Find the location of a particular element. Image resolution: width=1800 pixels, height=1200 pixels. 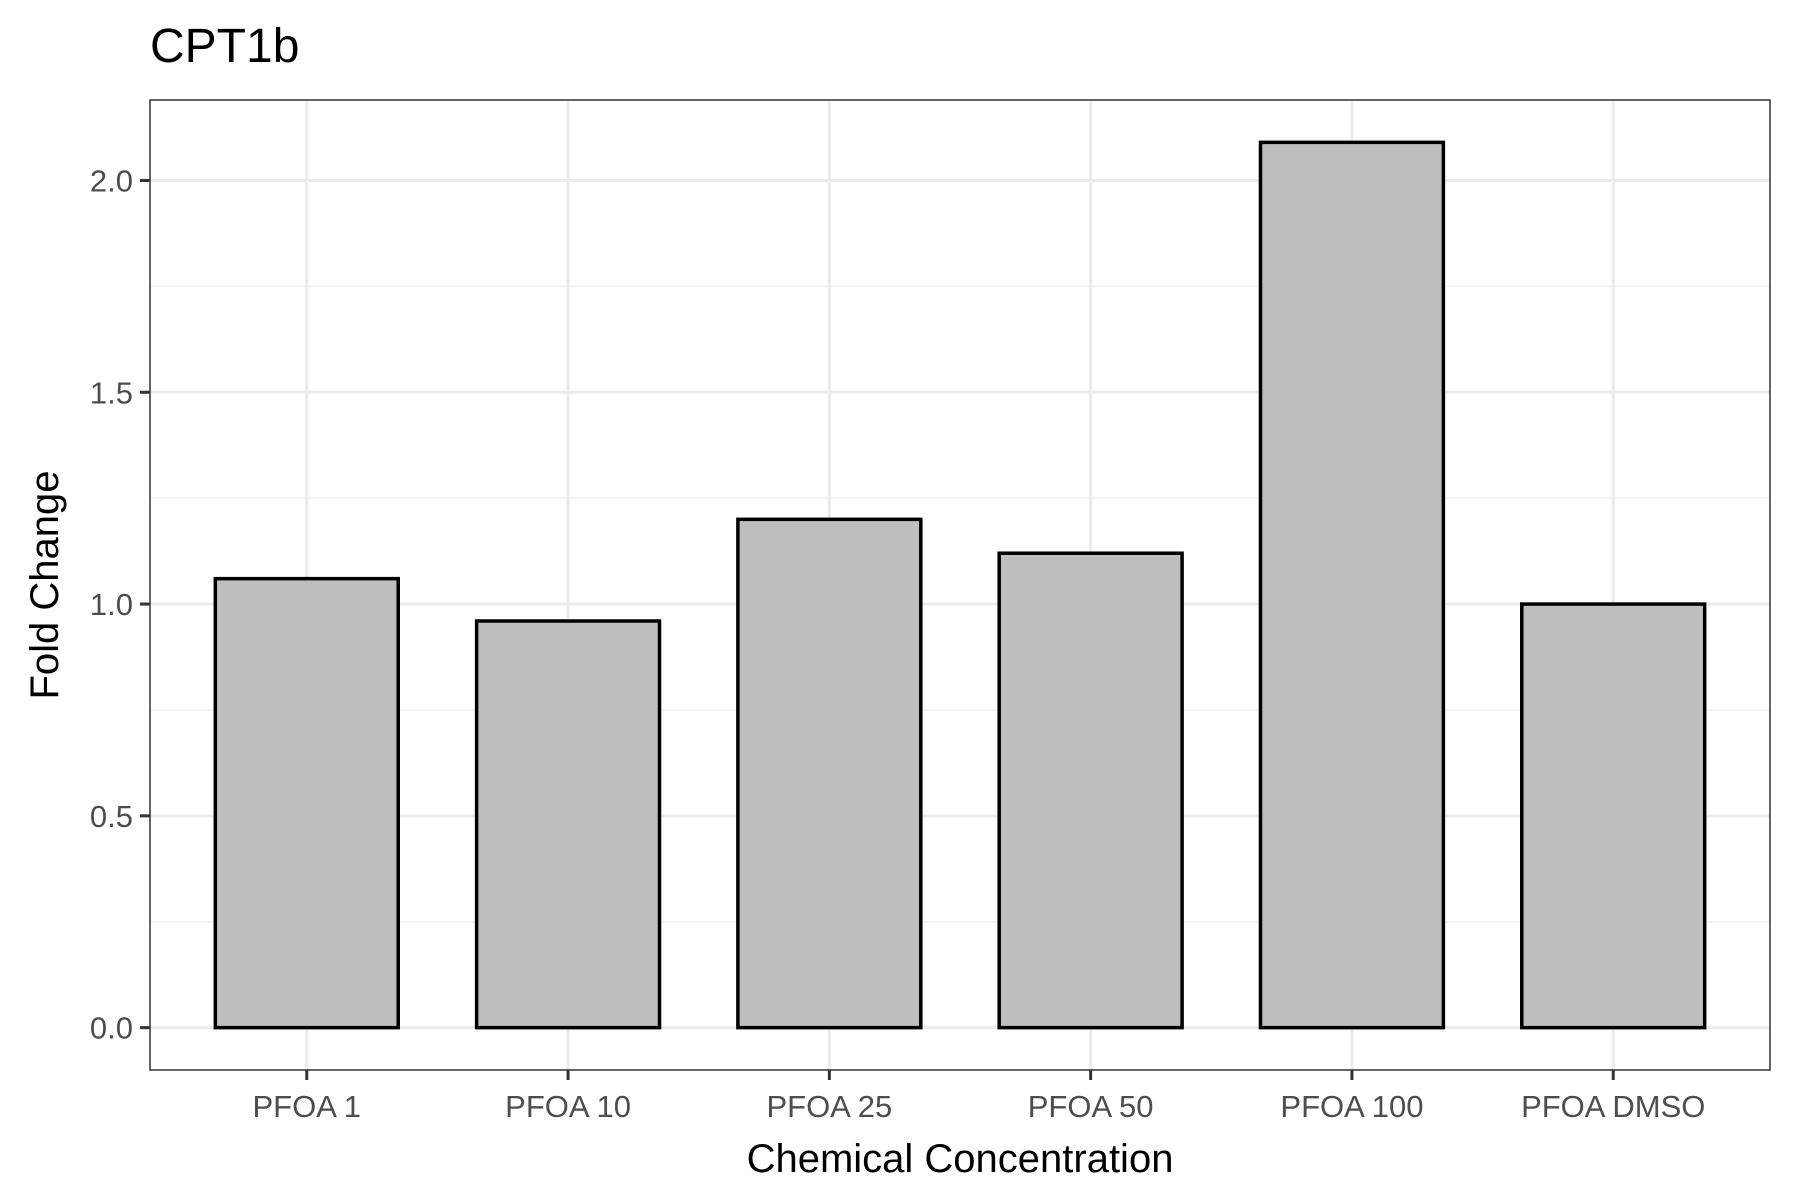

x-tick-label: PFOA 1 is located at coordinates (307, 1106).